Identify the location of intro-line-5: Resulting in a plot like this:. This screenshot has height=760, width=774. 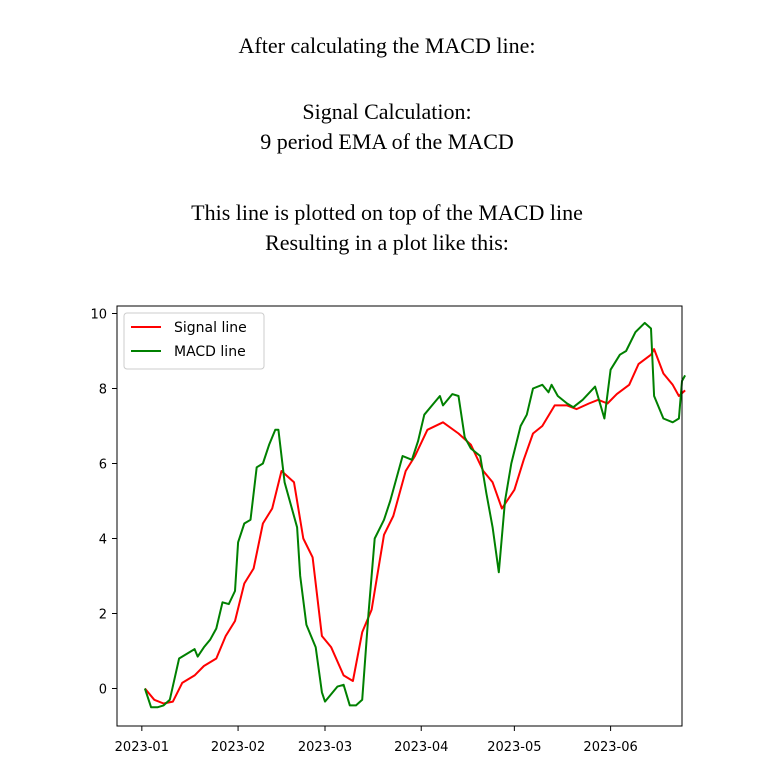
(387, 242).